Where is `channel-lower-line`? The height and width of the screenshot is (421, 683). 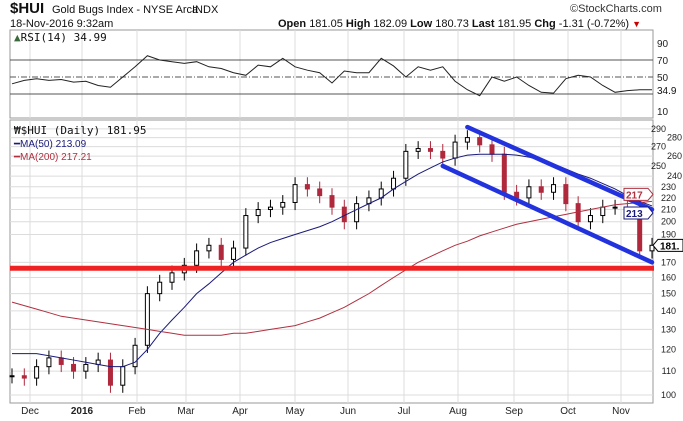 channel-lower-line is located at coordinates (547, 214).